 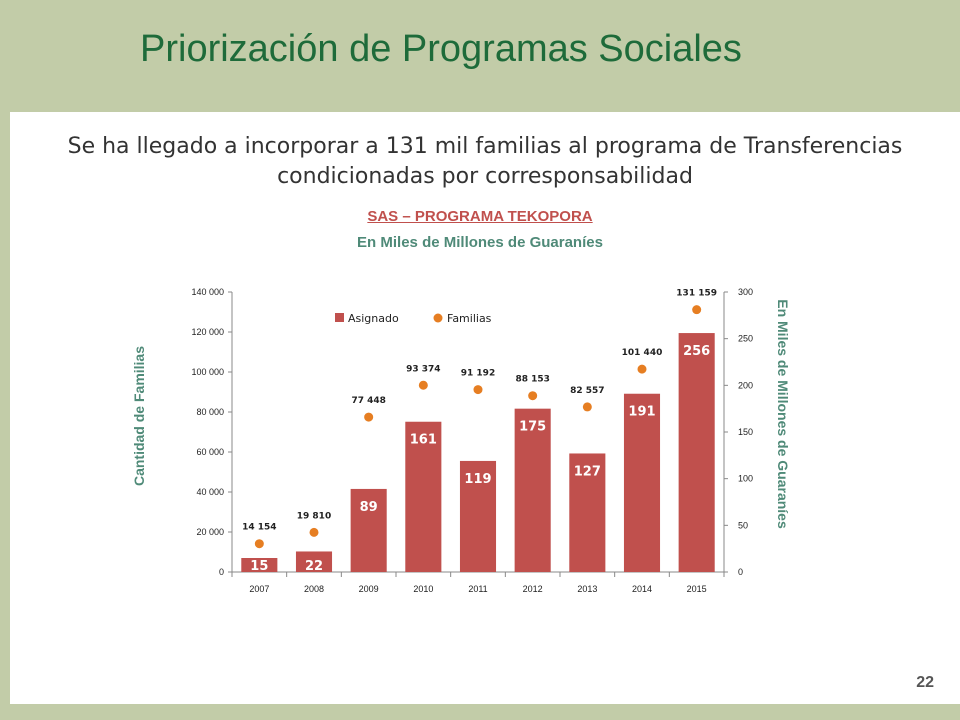 I want to click on left-tick-label: 0, so click(x=221, y=572).